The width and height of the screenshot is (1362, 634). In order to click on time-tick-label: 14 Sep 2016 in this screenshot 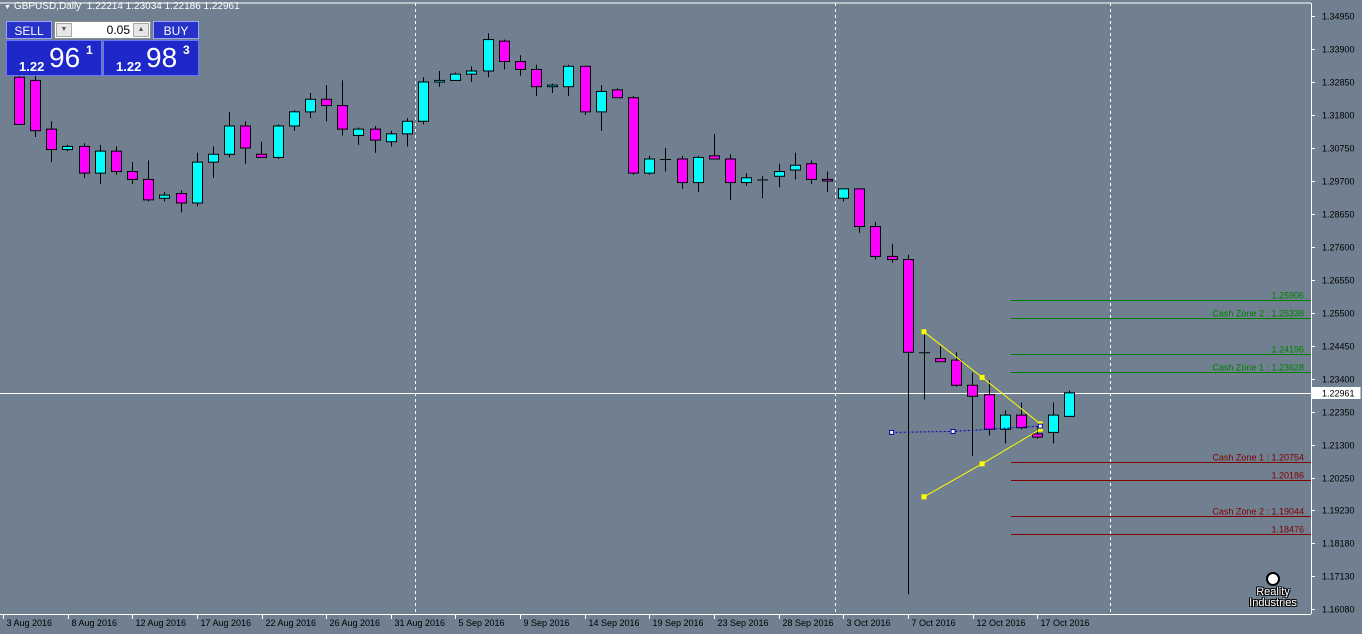, I will do `click(614, 623)`.